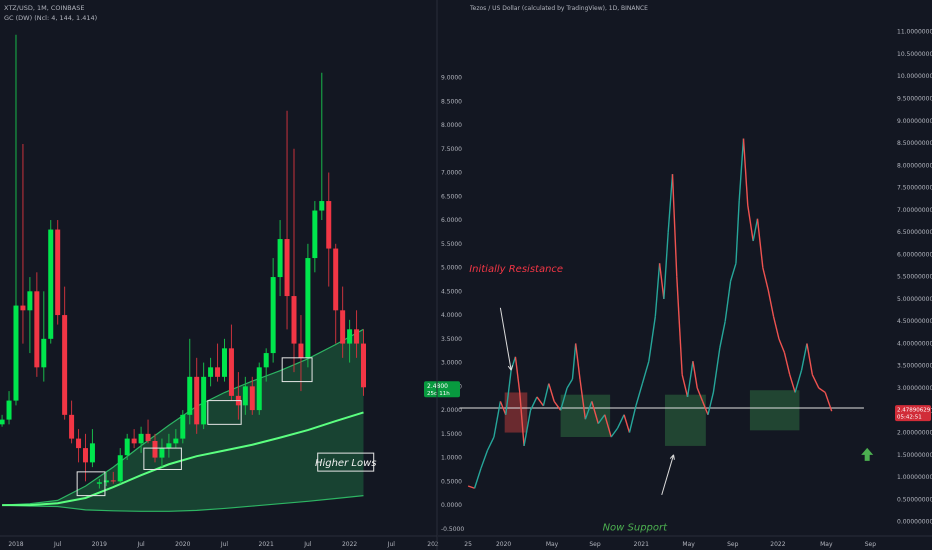 The width and height of the screenshot is (932, 550). What do you see at coordinates (505, 339) in the screenshot?
I see `annotation-arrow-line` at bounding box center [505, 339].